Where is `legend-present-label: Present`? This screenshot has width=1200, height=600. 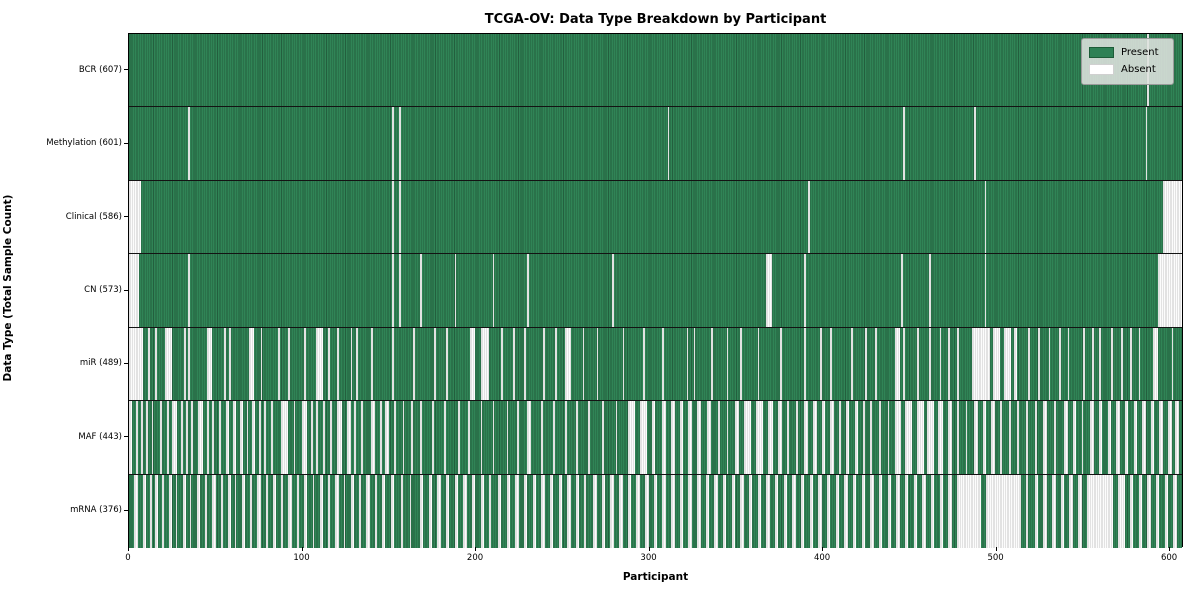 legend-present-label: Present is located at coordinates (1140, 52).